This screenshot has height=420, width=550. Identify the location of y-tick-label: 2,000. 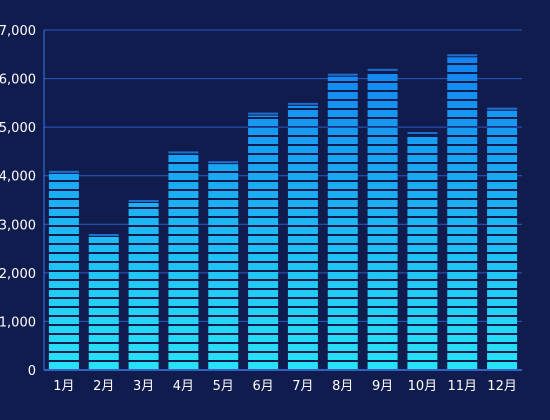
(18, 274).